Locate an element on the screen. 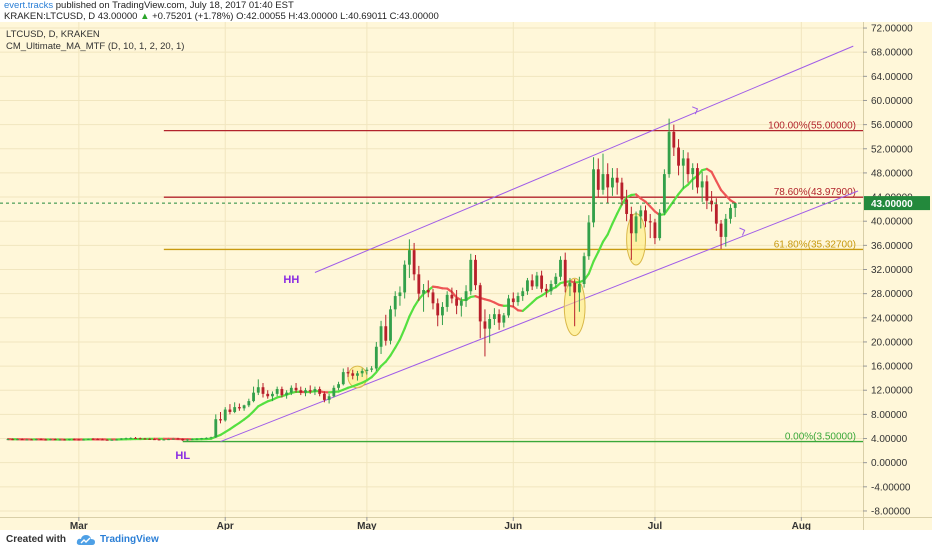 The width and height of the screenshot is (932, 550). price-tick-label: -4.00000 is located at coordinates (891, 487).